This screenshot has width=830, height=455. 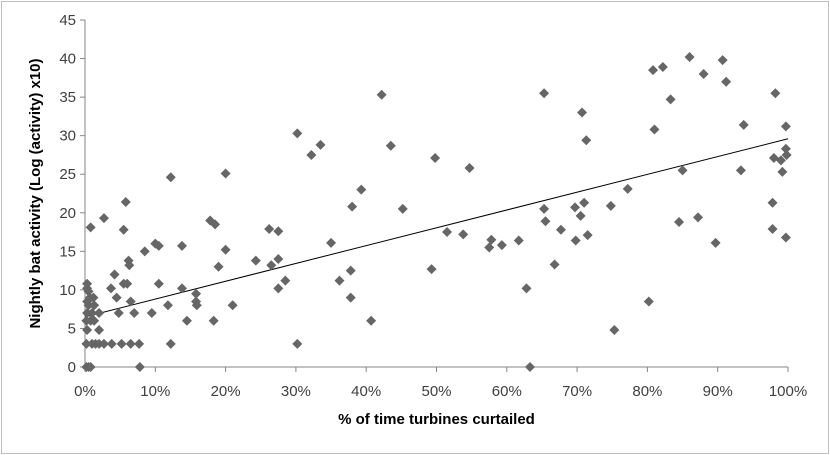 What do you see at coordinates (436, 419) in the screenshot?
I see `x-axis-title: % of time turbines curtailed` at bounding box center [436, 419].